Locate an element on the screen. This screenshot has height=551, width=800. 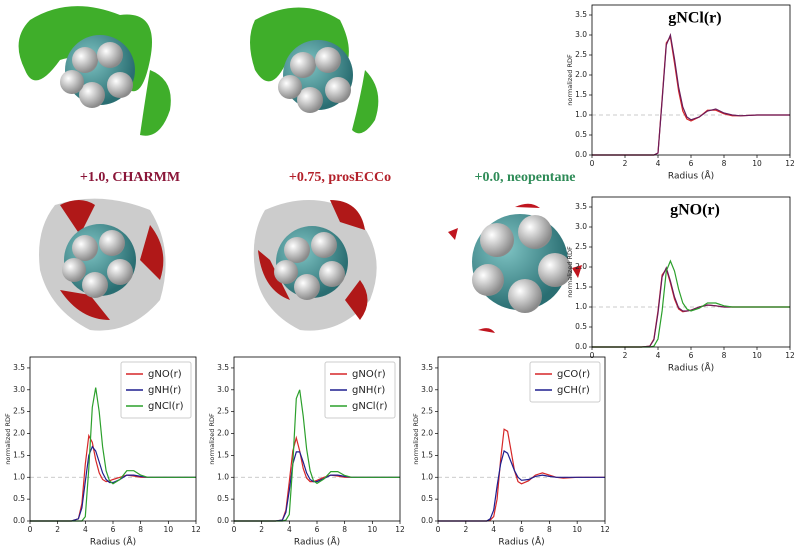
legend-label: gNO(r) is located at coordinates (165, 374).